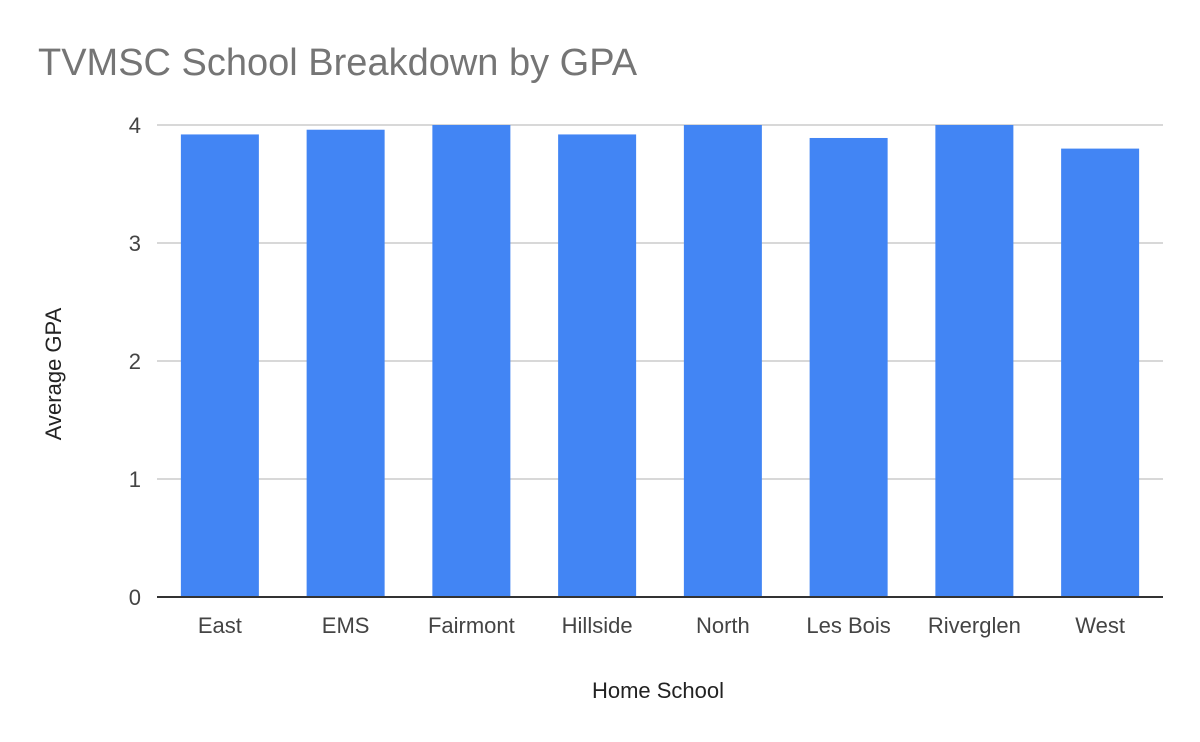 This screenshot has height=742, width=1200. I want to click on y-tick-label: 1, so click(135, 479).